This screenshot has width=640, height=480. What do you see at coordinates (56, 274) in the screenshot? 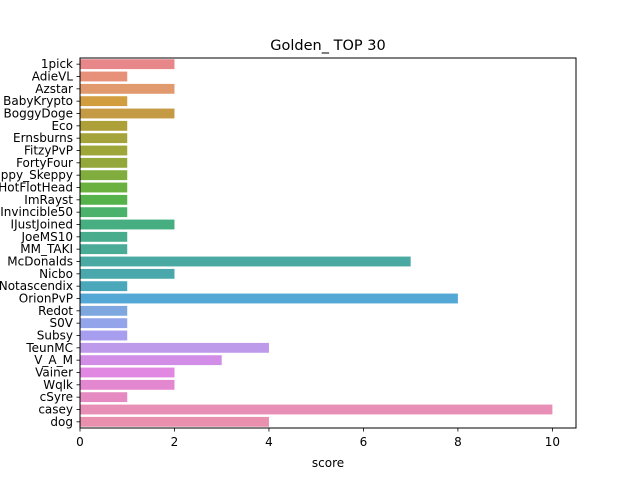
I see `y-tick-label: Nicbo` at bounding box center [56, 274].